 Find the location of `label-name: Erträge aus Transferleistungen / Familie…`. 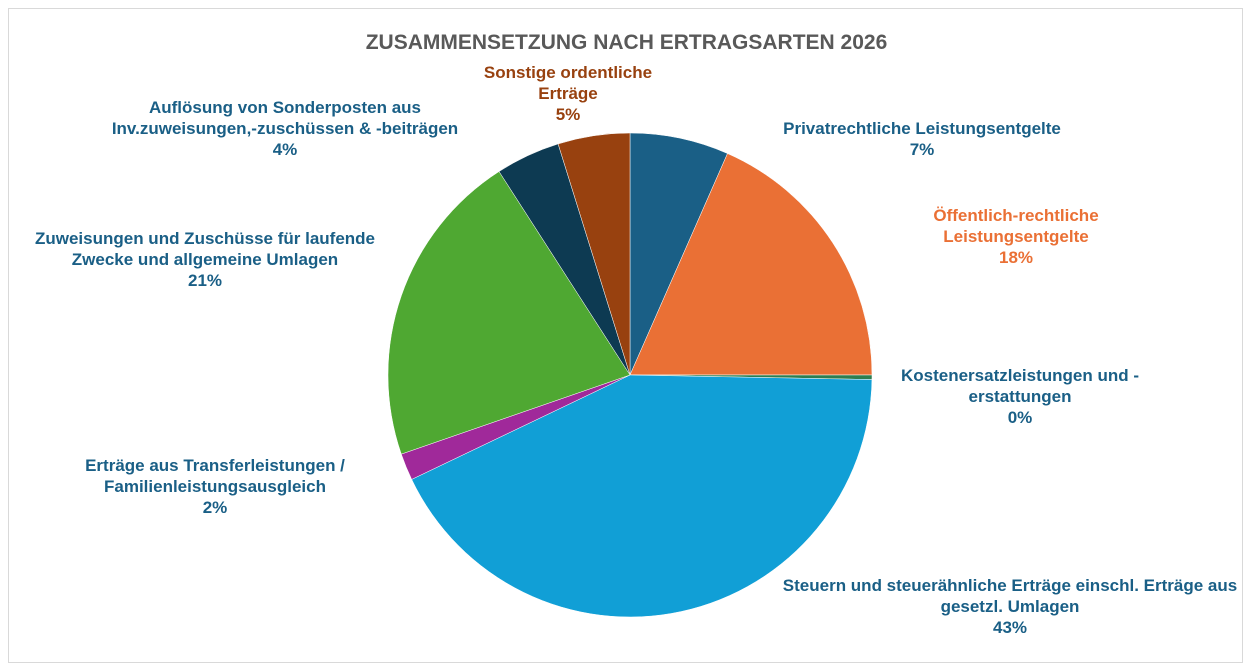

label-name: Erträge aus Transferleistungen / Familie… is located at coordinates (215, 476).